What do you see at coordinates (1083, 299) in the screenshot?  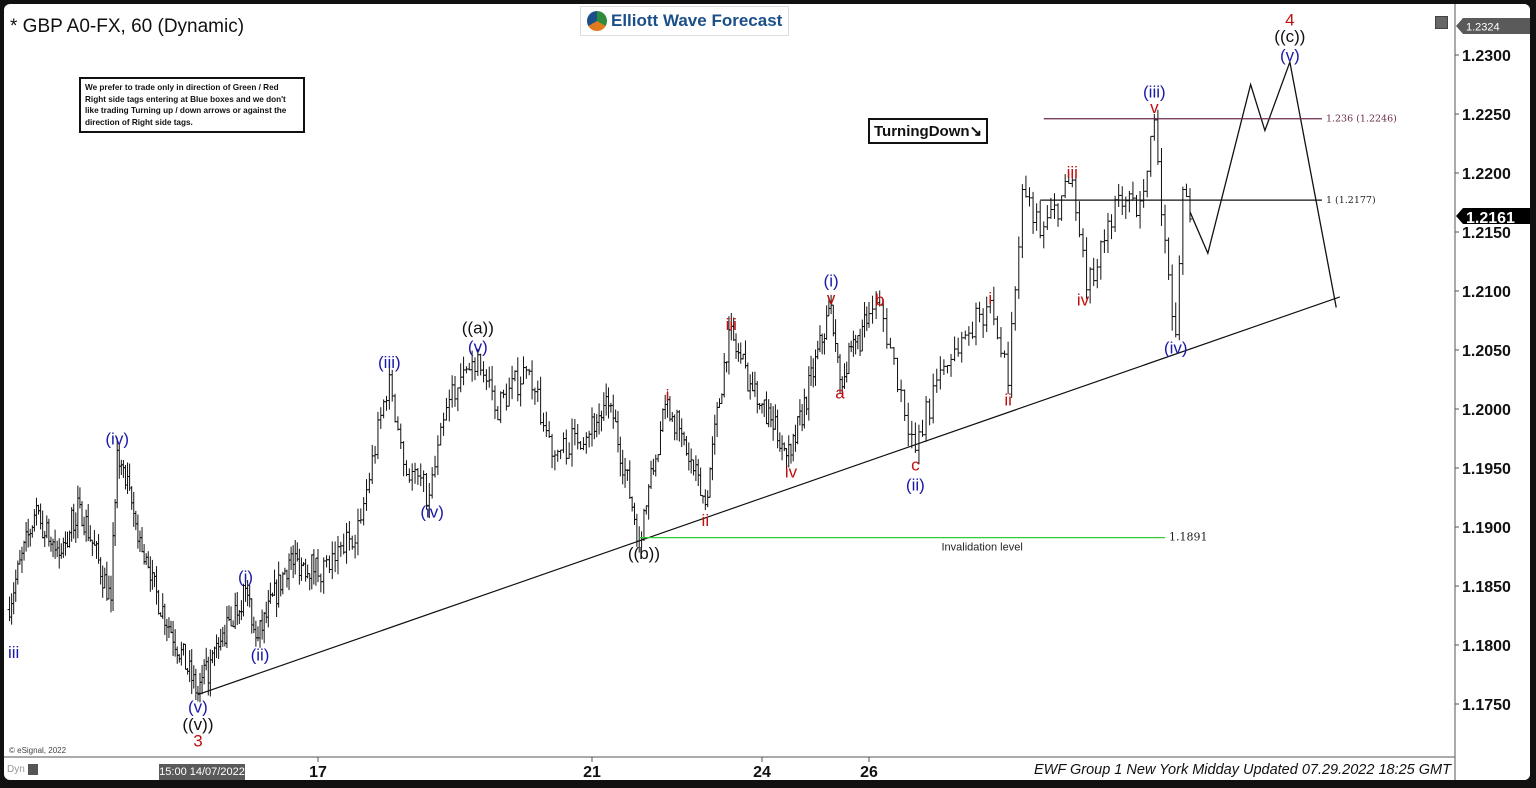 I see `wave-label: iv` at bounding box center [1083, 299].